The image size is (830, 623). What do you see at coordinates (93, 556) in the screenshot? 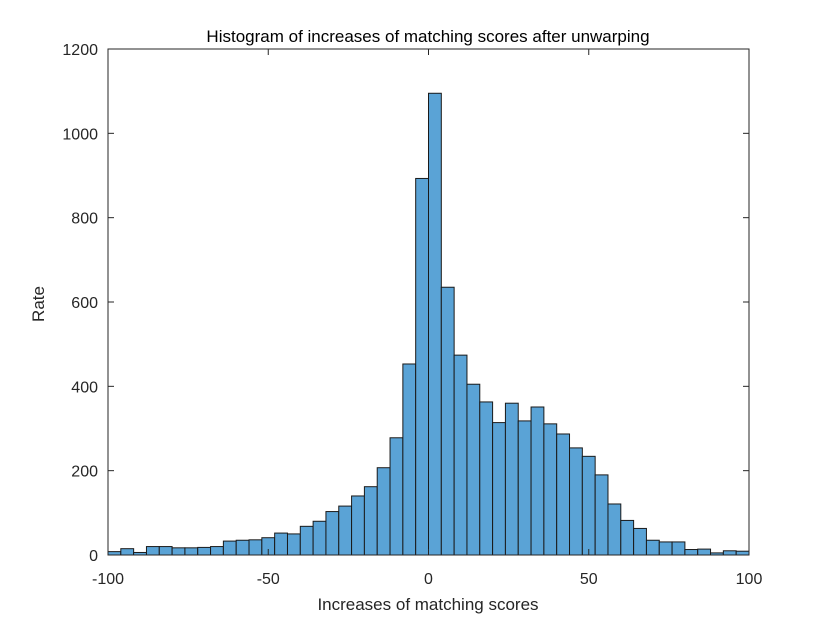
I see `y-tick-label: 0` at bounding box center [93, 556].